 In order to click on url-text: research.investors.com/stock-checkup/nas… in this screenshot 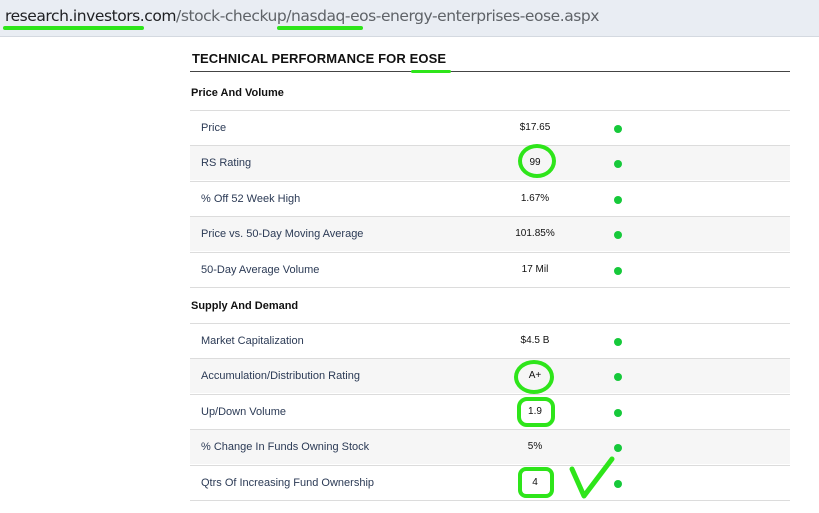, I will do `click(302, 16)`.